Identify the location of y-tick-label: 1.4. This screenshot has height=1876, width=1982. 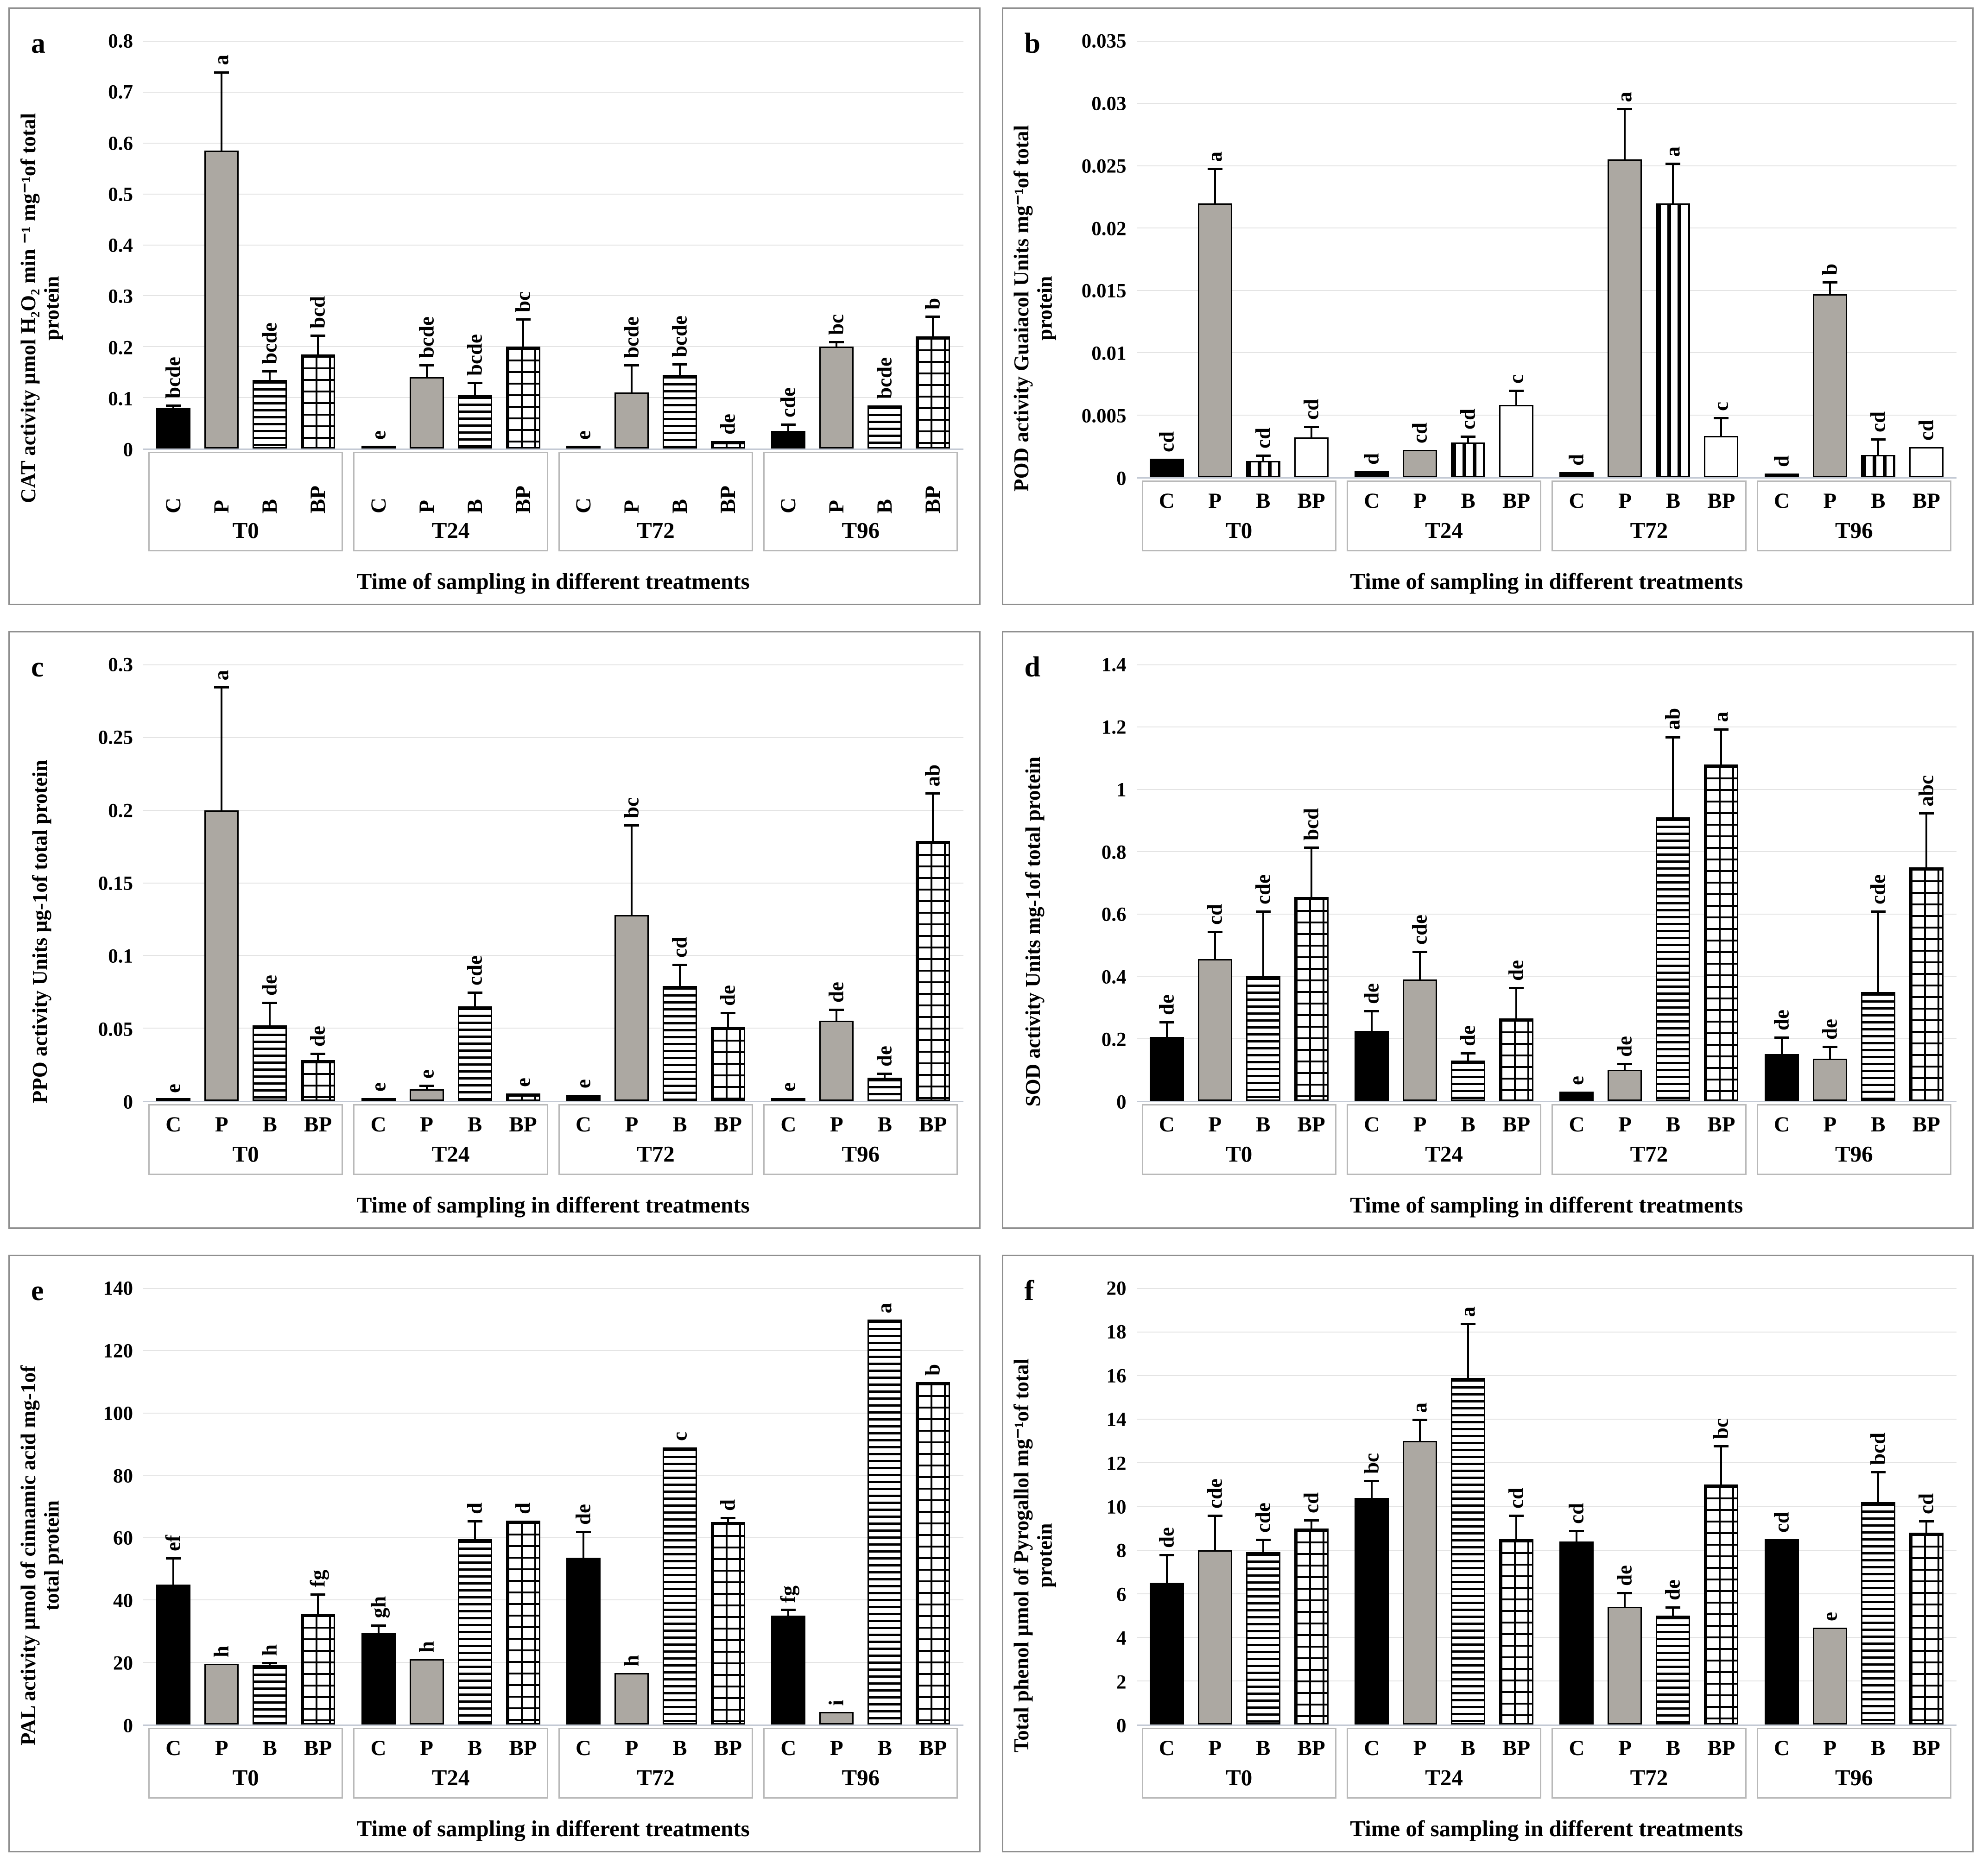
(1114, 665).